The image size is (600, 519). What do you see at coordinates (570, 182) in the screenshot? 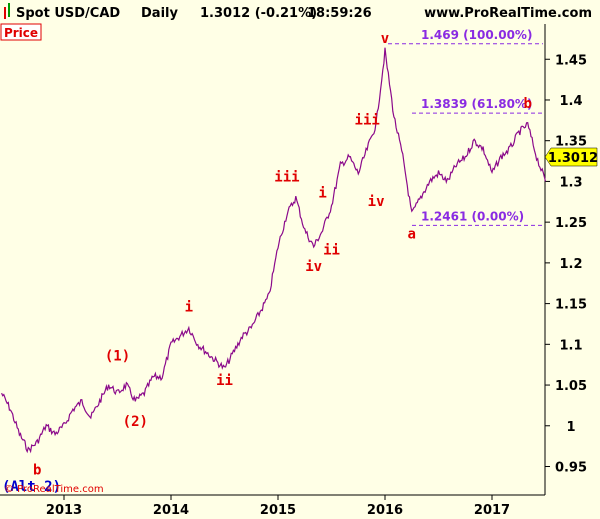
I see `y-tick-label: 1.3` at bounding box center [570, 182].